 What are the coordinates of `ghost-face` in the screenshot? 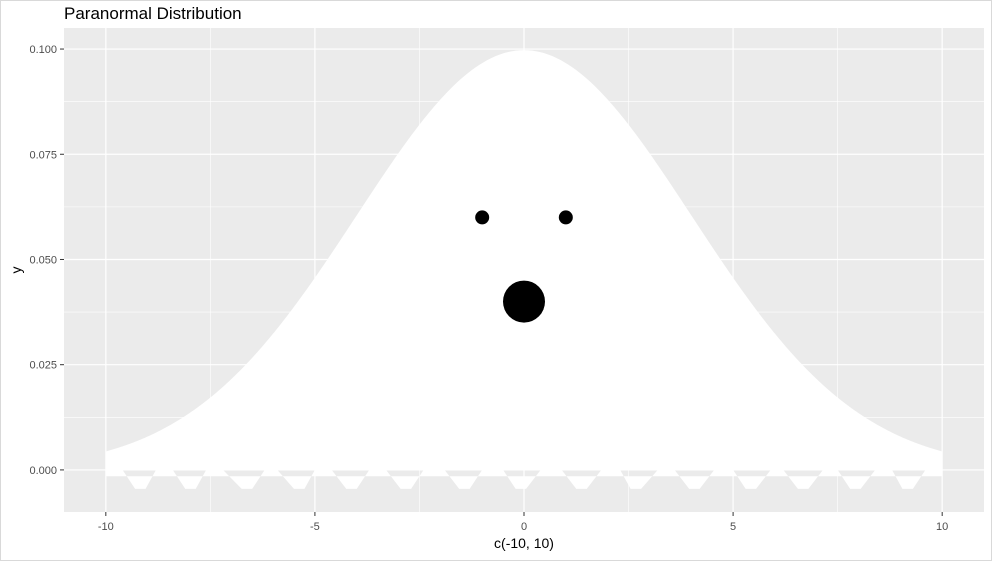 It's located at (524, 266).